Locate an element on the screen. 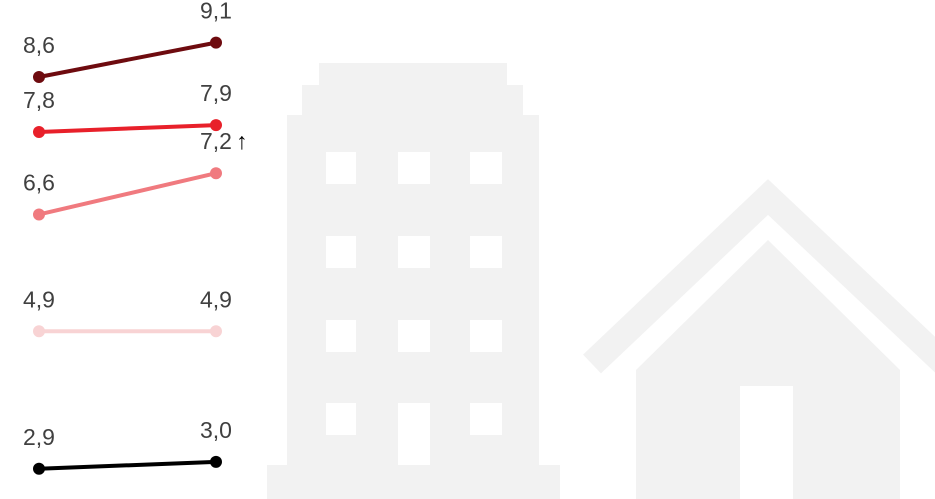  value-label: 7,8 is located at coordinates (39, 100).